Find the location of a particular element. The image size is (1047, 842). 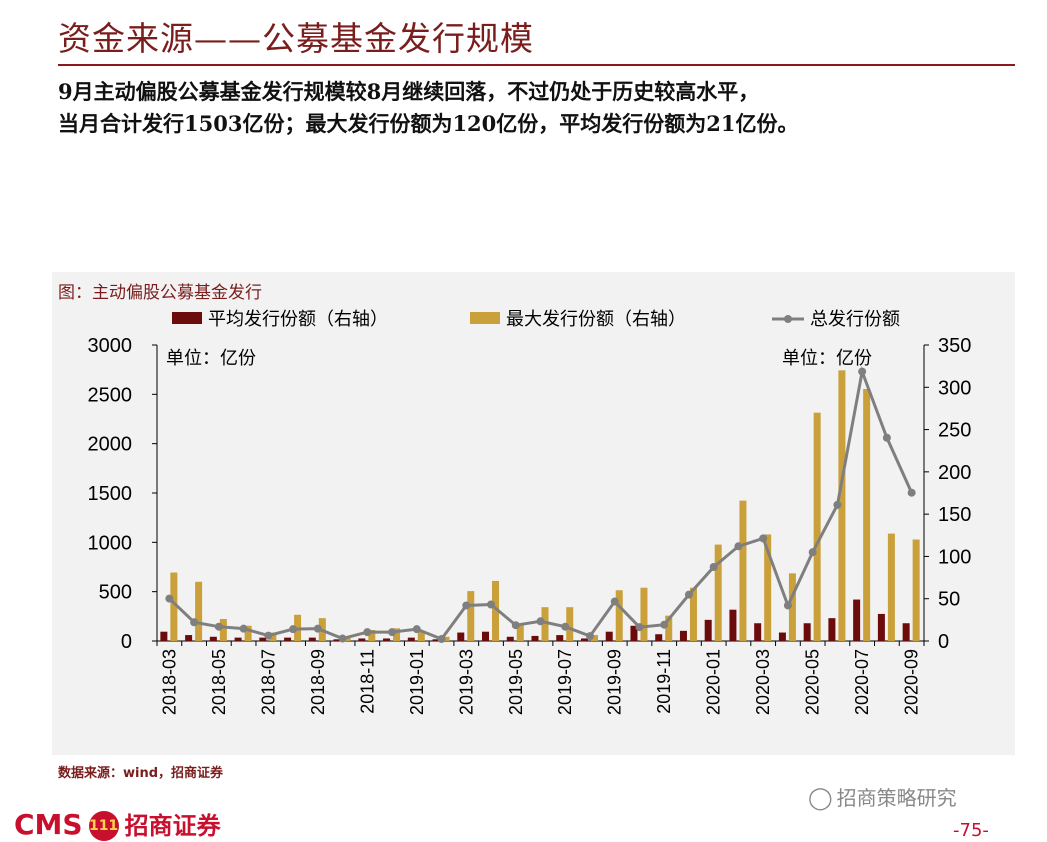

title-divider is located at coordinates (536, 65).